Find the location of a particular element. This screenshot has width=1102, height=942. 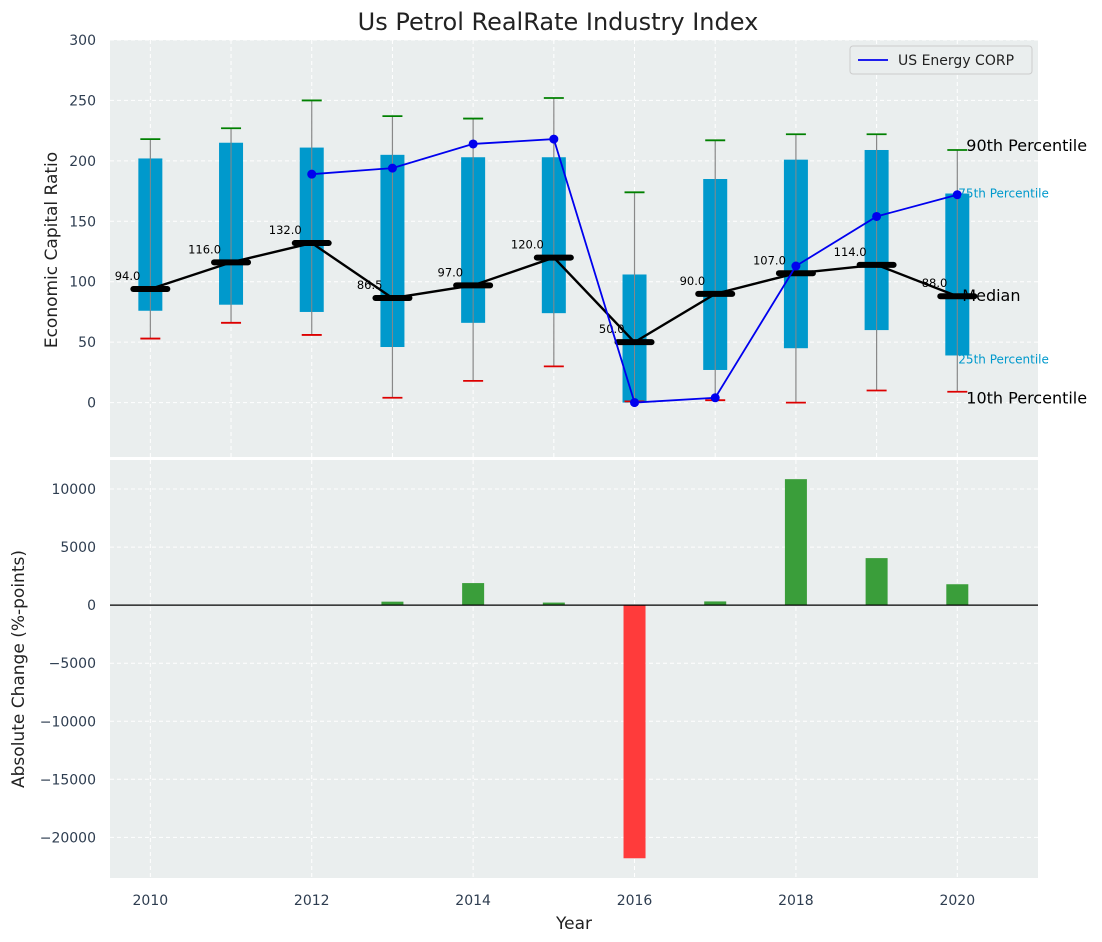

top-y-tick-label: 300 is located at coordinates (82, 41).